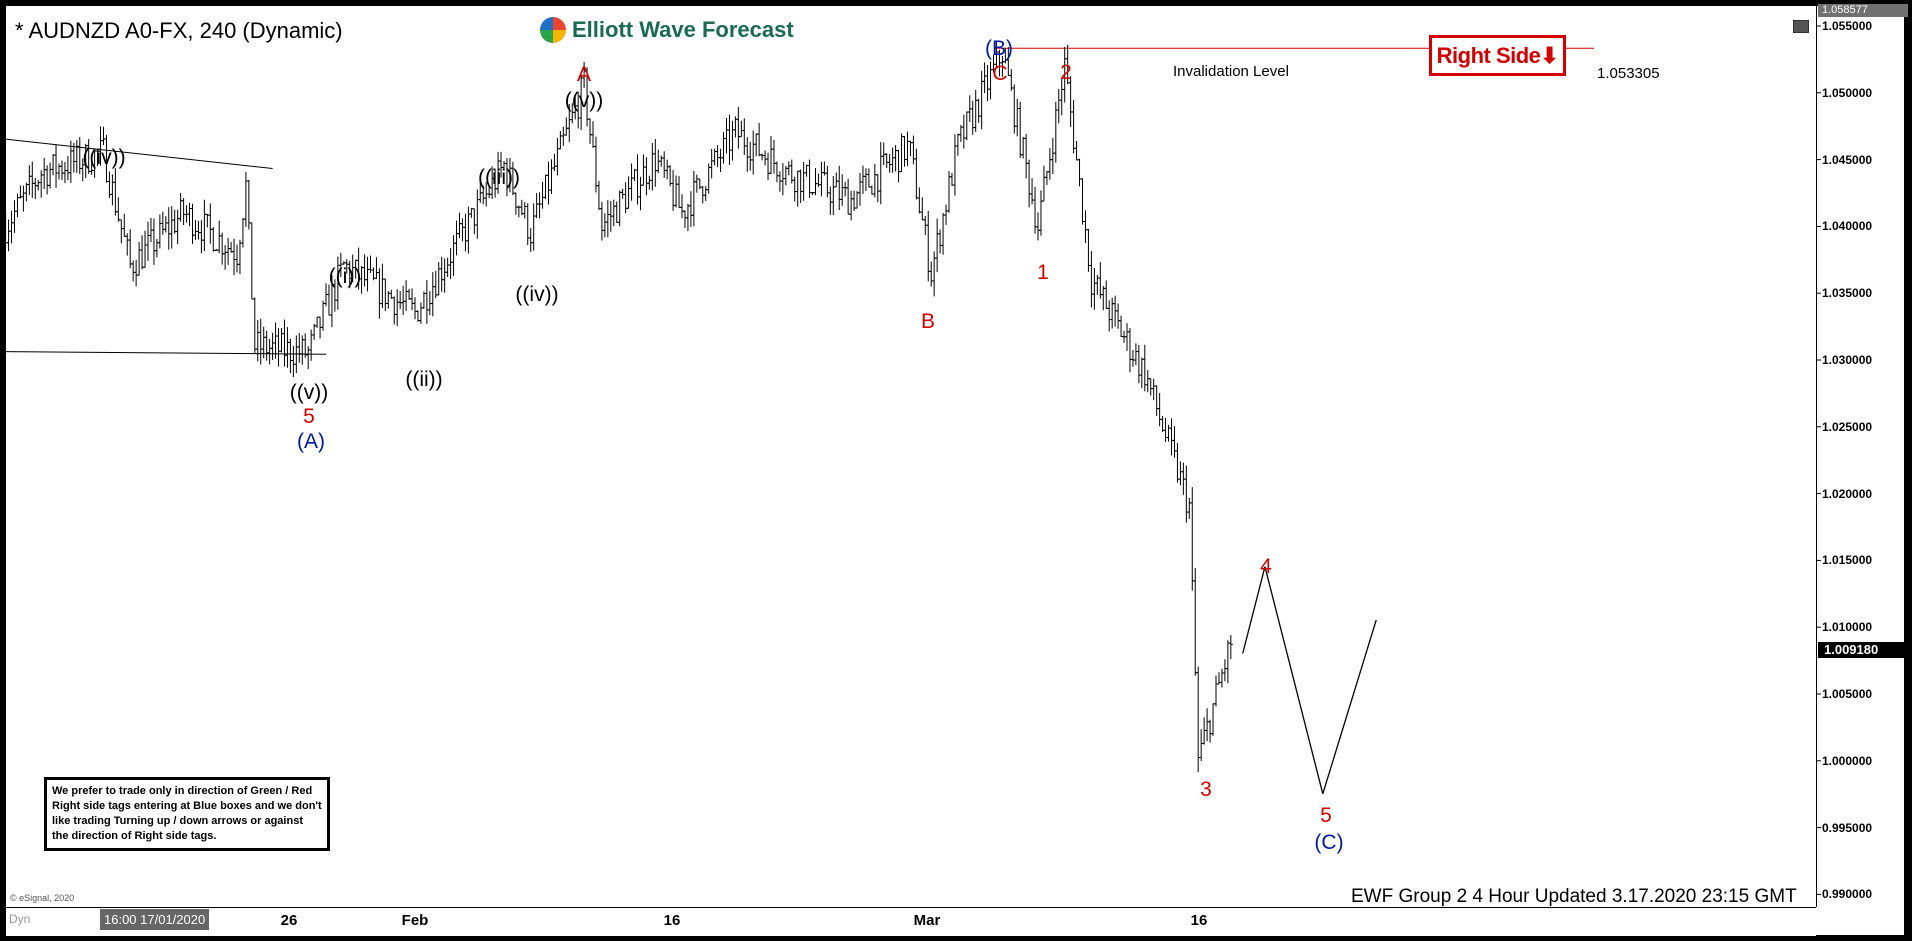  I want to click on price-axis-line, so click(1816, 456).